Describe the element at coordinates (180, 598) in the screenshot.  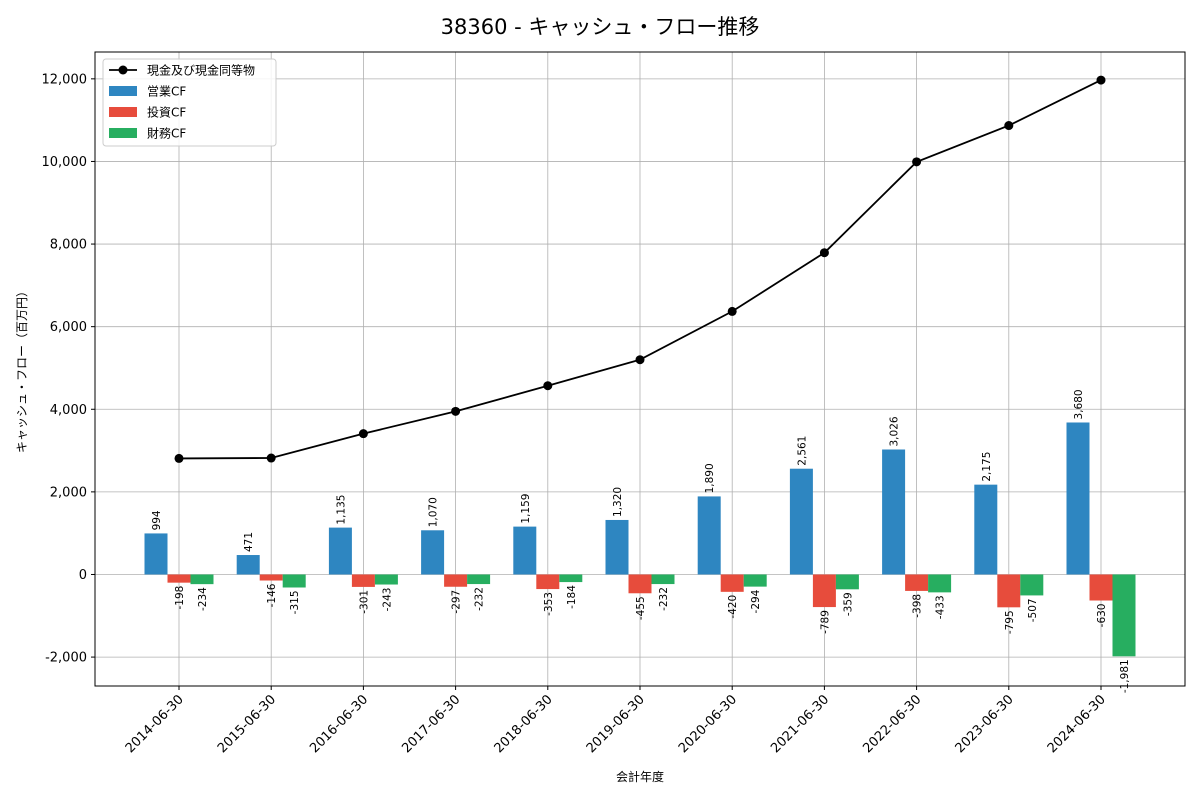
I see `bar-value-label: -198` at that location.